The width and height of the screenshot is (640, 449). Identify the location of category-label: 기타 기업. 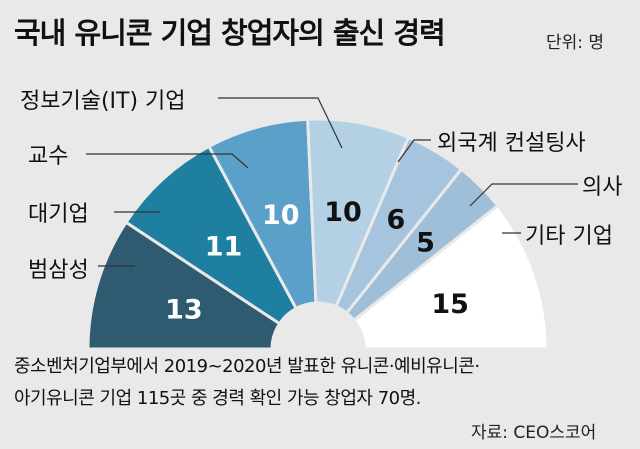
(569, 236).